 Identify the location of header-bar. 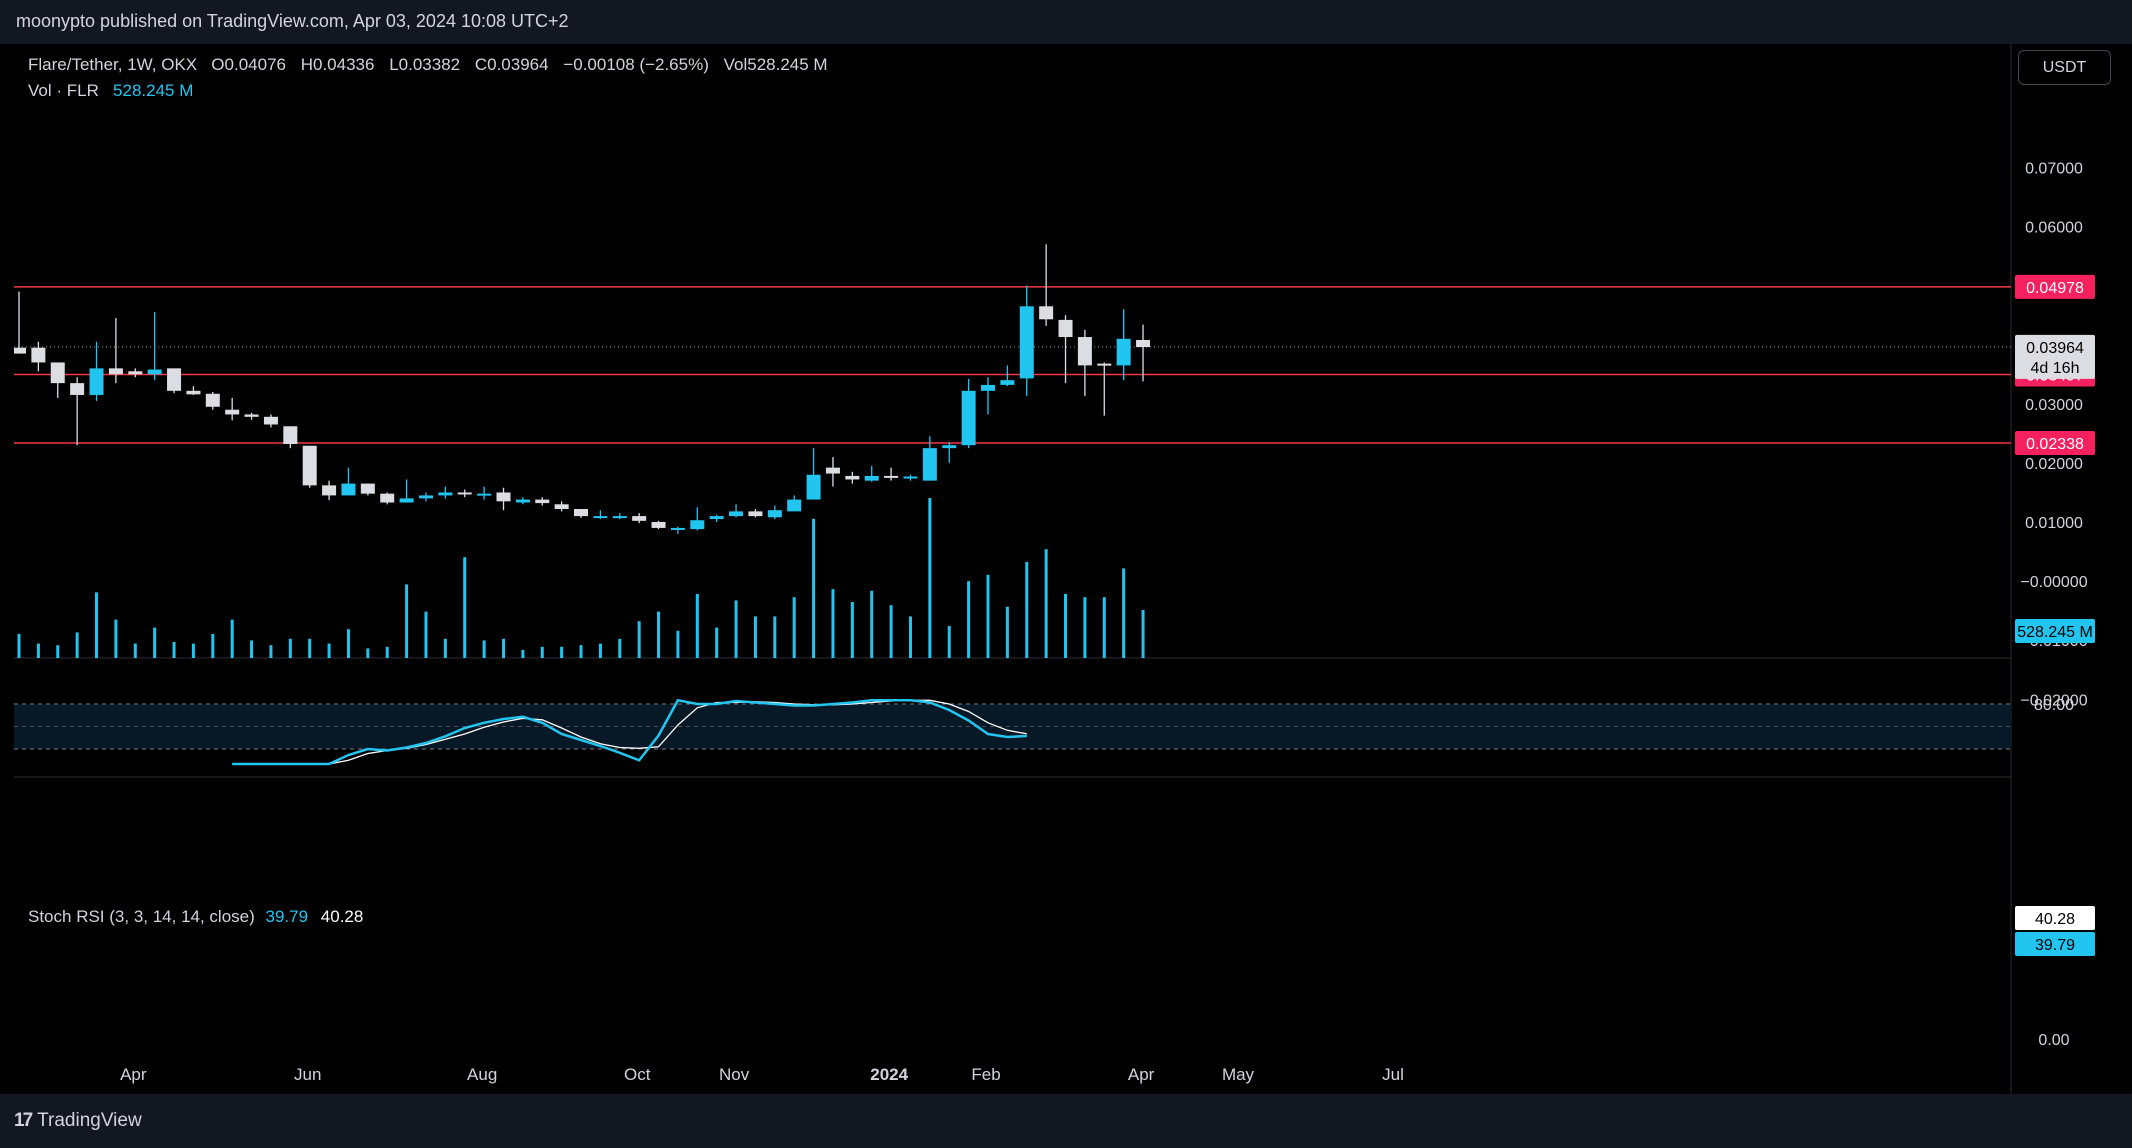
(1066, 22).